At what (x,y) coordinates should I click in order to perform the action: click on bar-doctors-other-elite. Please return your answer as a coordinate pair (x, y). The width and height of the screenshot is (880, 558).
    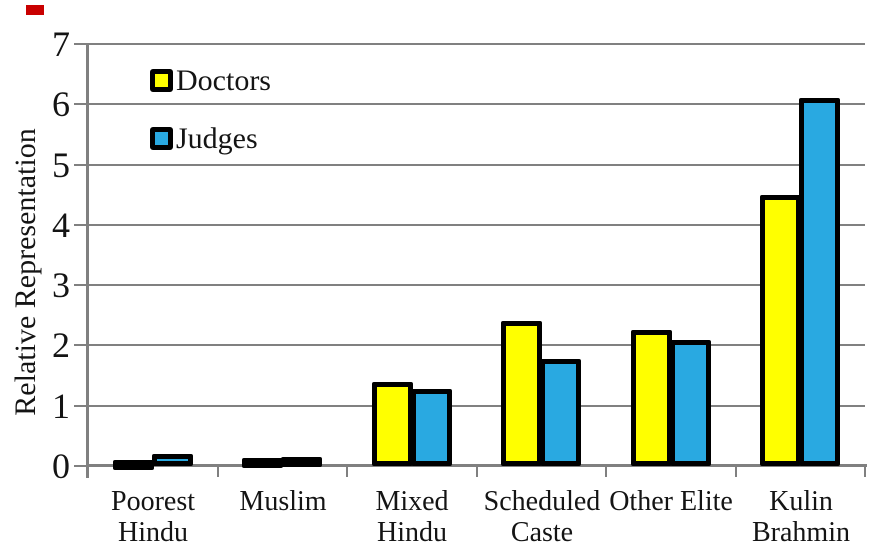
    Looking at the image, I should click on (651, 398).